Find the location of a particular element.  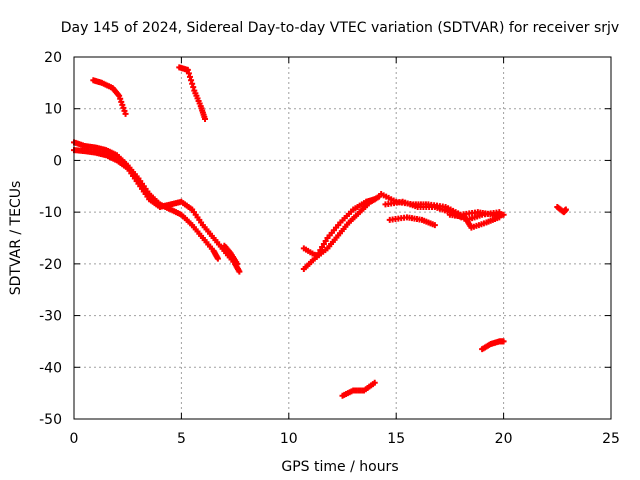

x-axis-label: GPS time / hours is located at coordinates (339, 467).